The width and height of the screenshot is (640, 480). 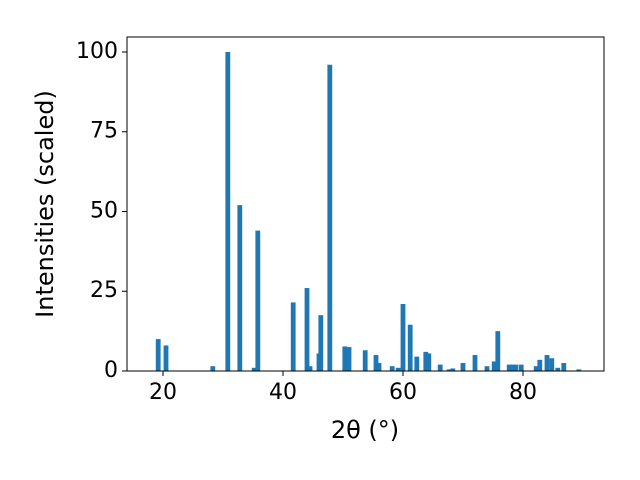 I want to click on y-tick-label: 100, so click(x=97, y=51).